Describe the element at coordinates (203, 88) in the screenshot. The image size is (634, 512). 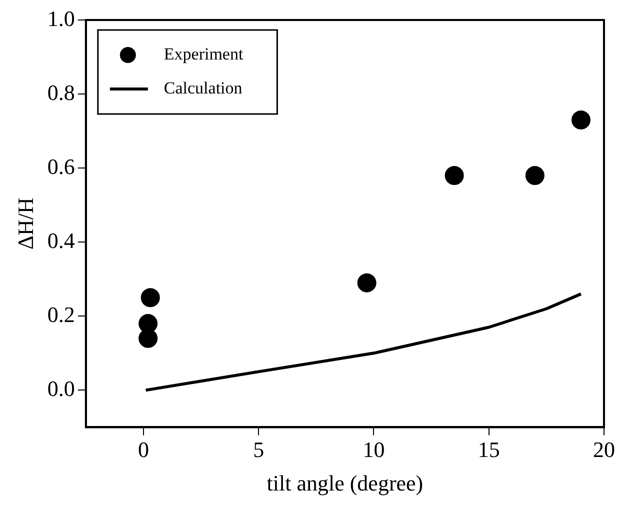
I see `legend-label: Calculation` at that location.